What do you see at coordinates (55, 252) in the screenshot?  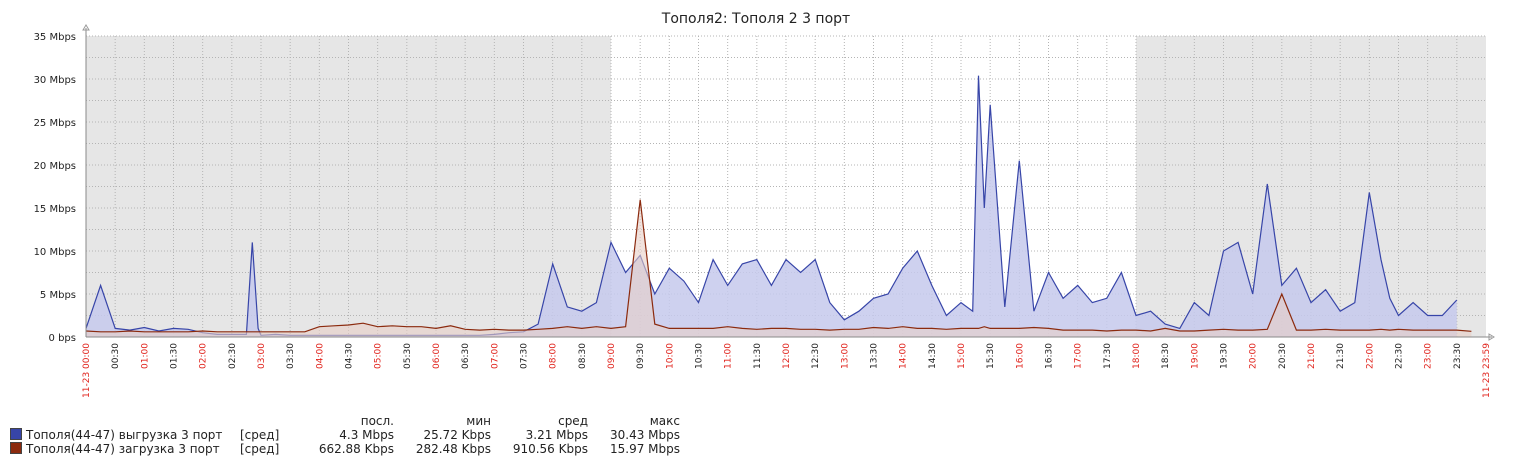 I see `y-tick-label: 10 Mbps` at bounding box center [55, 252].